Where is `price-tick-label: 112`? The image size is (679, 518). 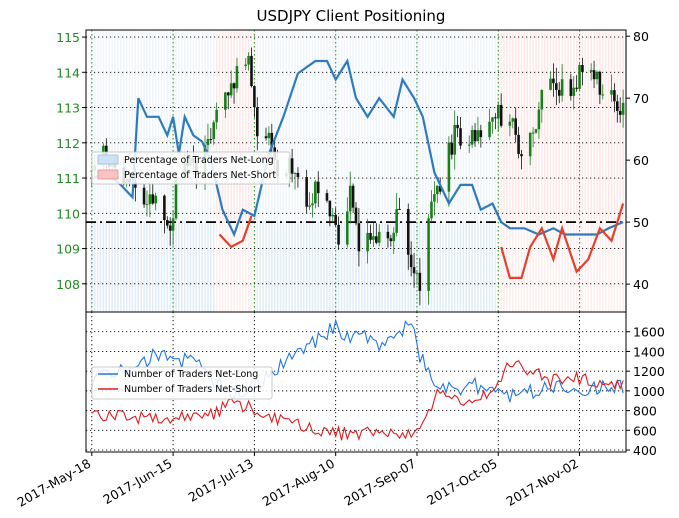 price-tick-label: 112 is located at coordinates (68, 143).